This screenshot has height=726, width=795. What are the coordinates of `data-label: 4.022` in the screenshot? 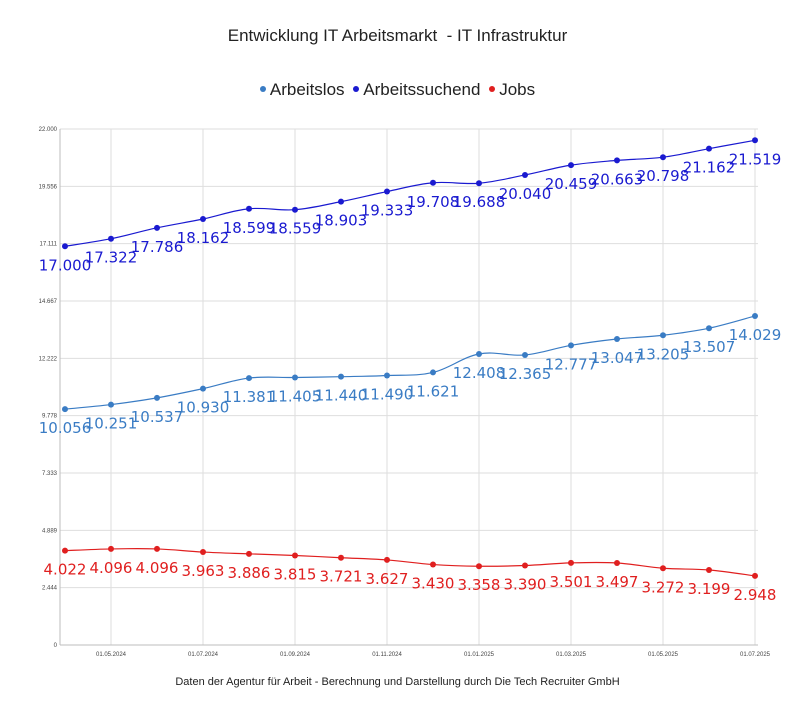 It's located at (65, 570).